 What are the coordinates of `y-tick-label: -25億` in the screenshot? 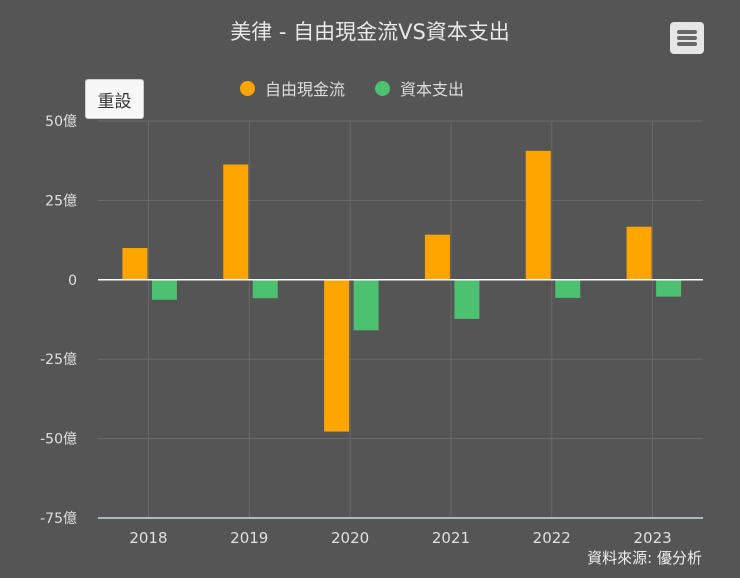 It's located at (58, 360).